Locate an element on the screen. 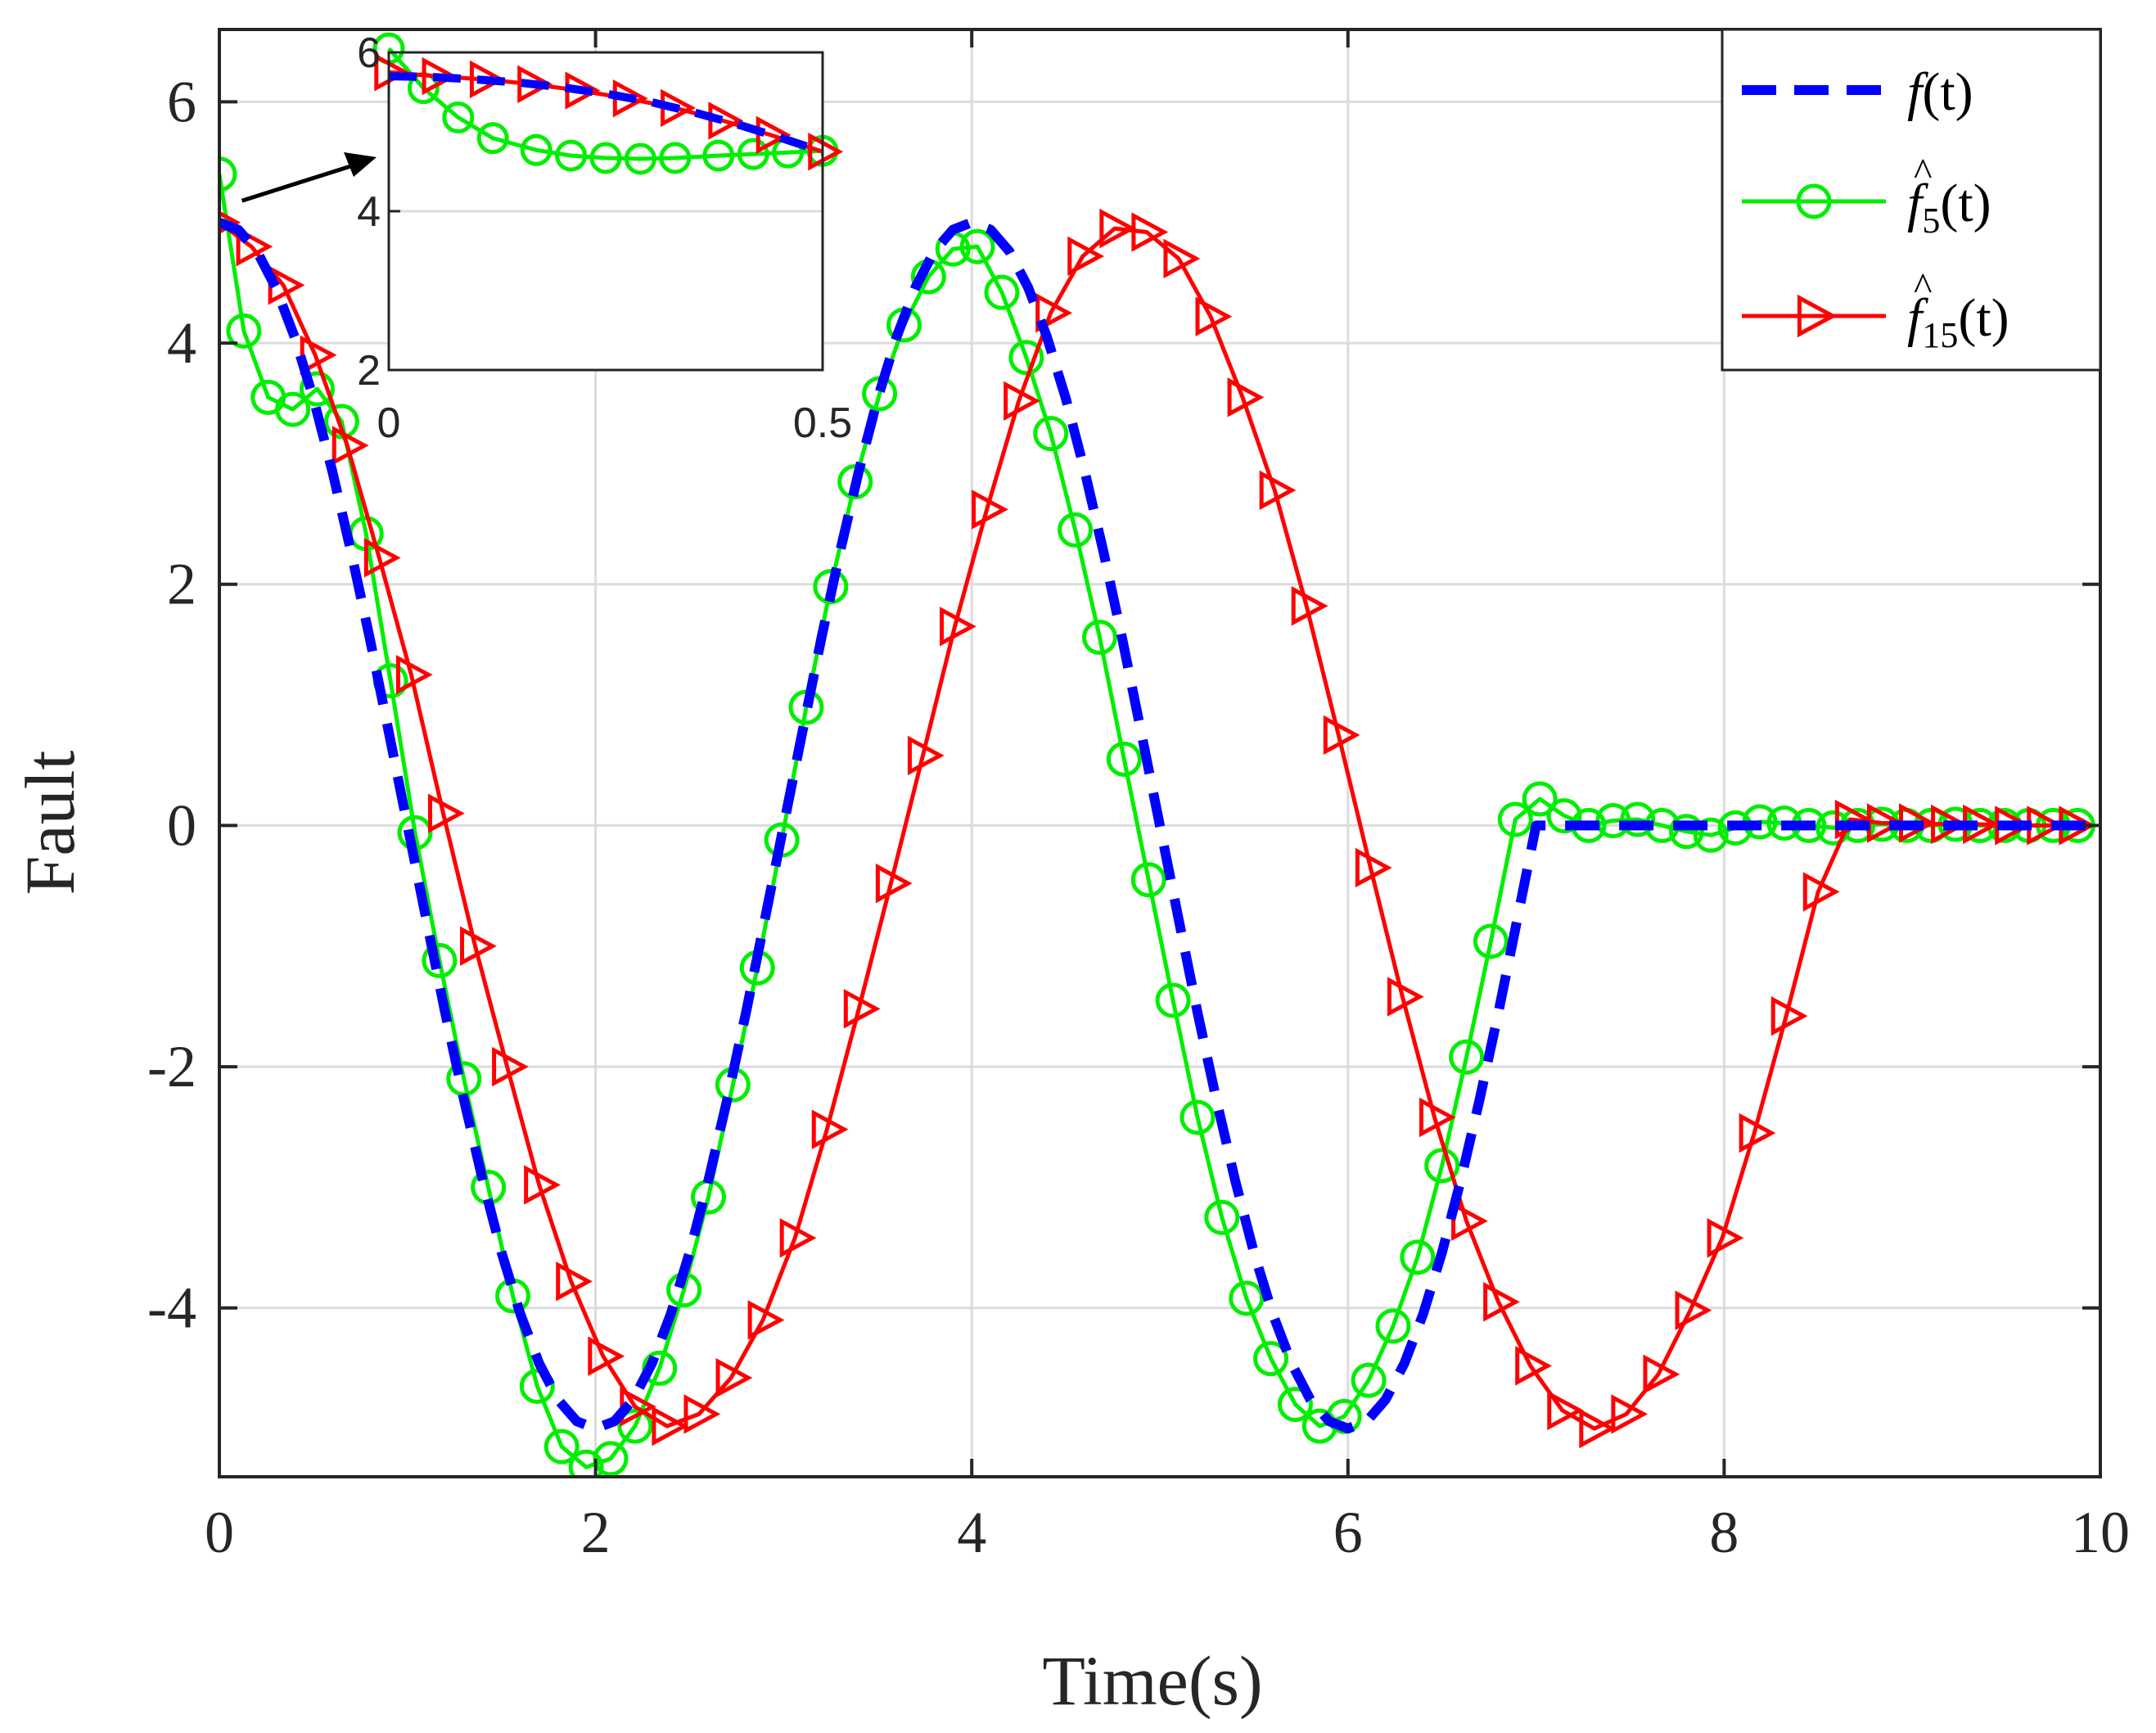  x-tick-label: 4 is located at coordinates (971, 1532).